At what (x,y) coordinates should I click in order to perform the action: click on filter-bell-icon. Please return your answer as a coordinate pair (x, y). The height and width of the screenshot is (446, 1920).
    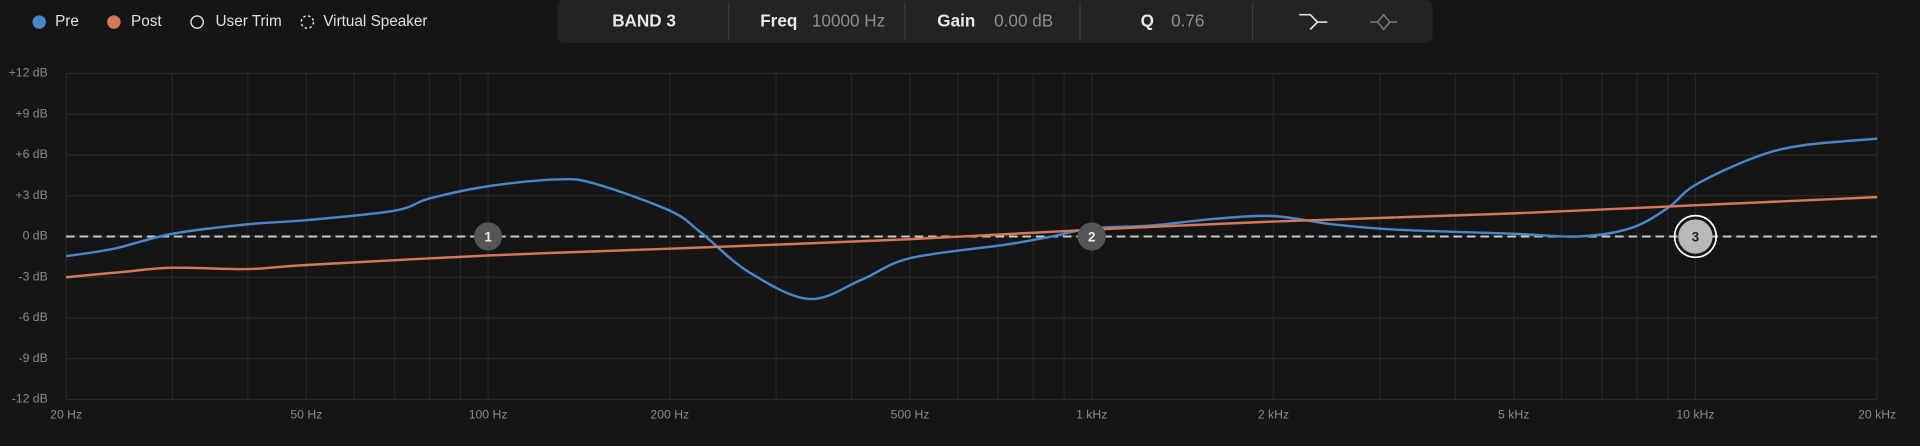
    Looking at the image, I should click on (1384, 22).